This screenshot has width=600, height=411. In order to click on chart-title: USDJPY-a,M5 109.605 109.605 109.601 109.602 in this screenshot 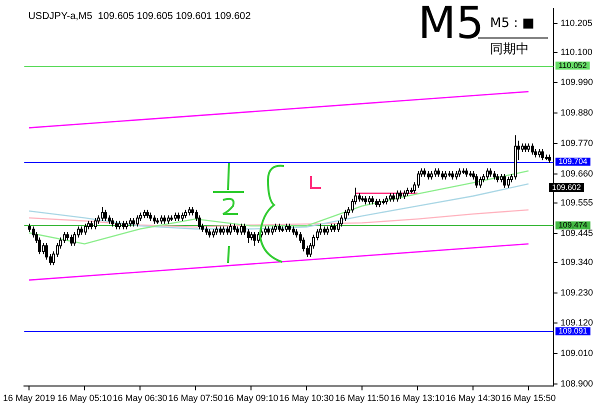, I will do `click(140, 16)`.